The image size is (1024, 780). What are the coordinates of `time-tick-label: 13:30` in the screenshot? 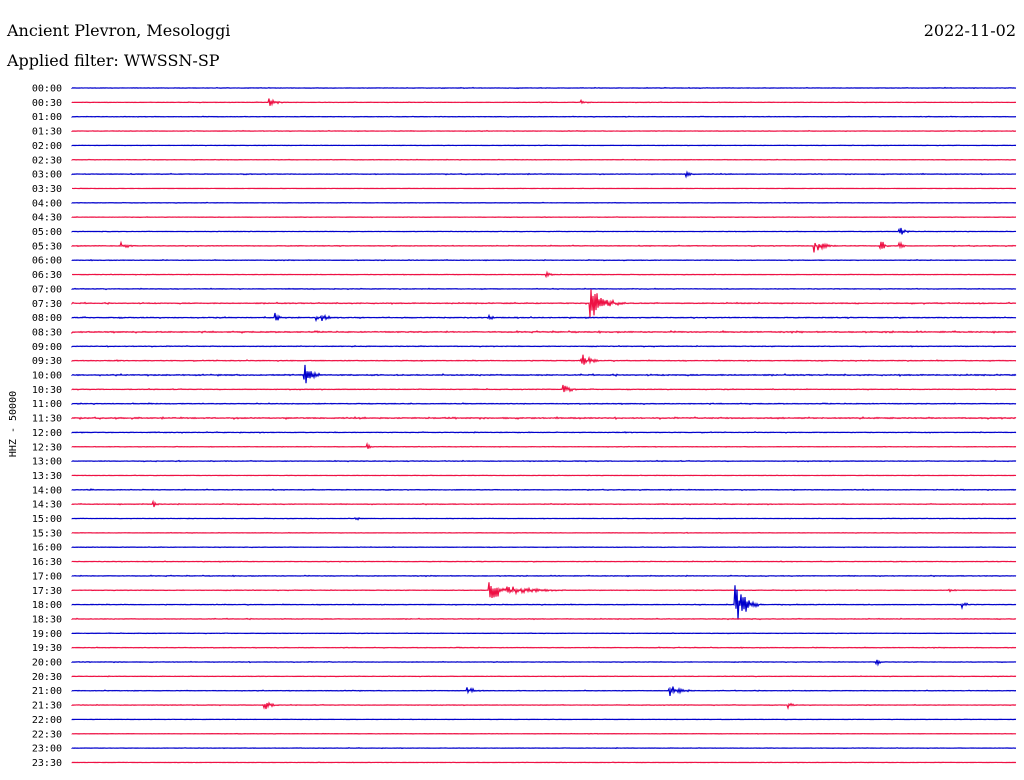 It's located at (47, 476).